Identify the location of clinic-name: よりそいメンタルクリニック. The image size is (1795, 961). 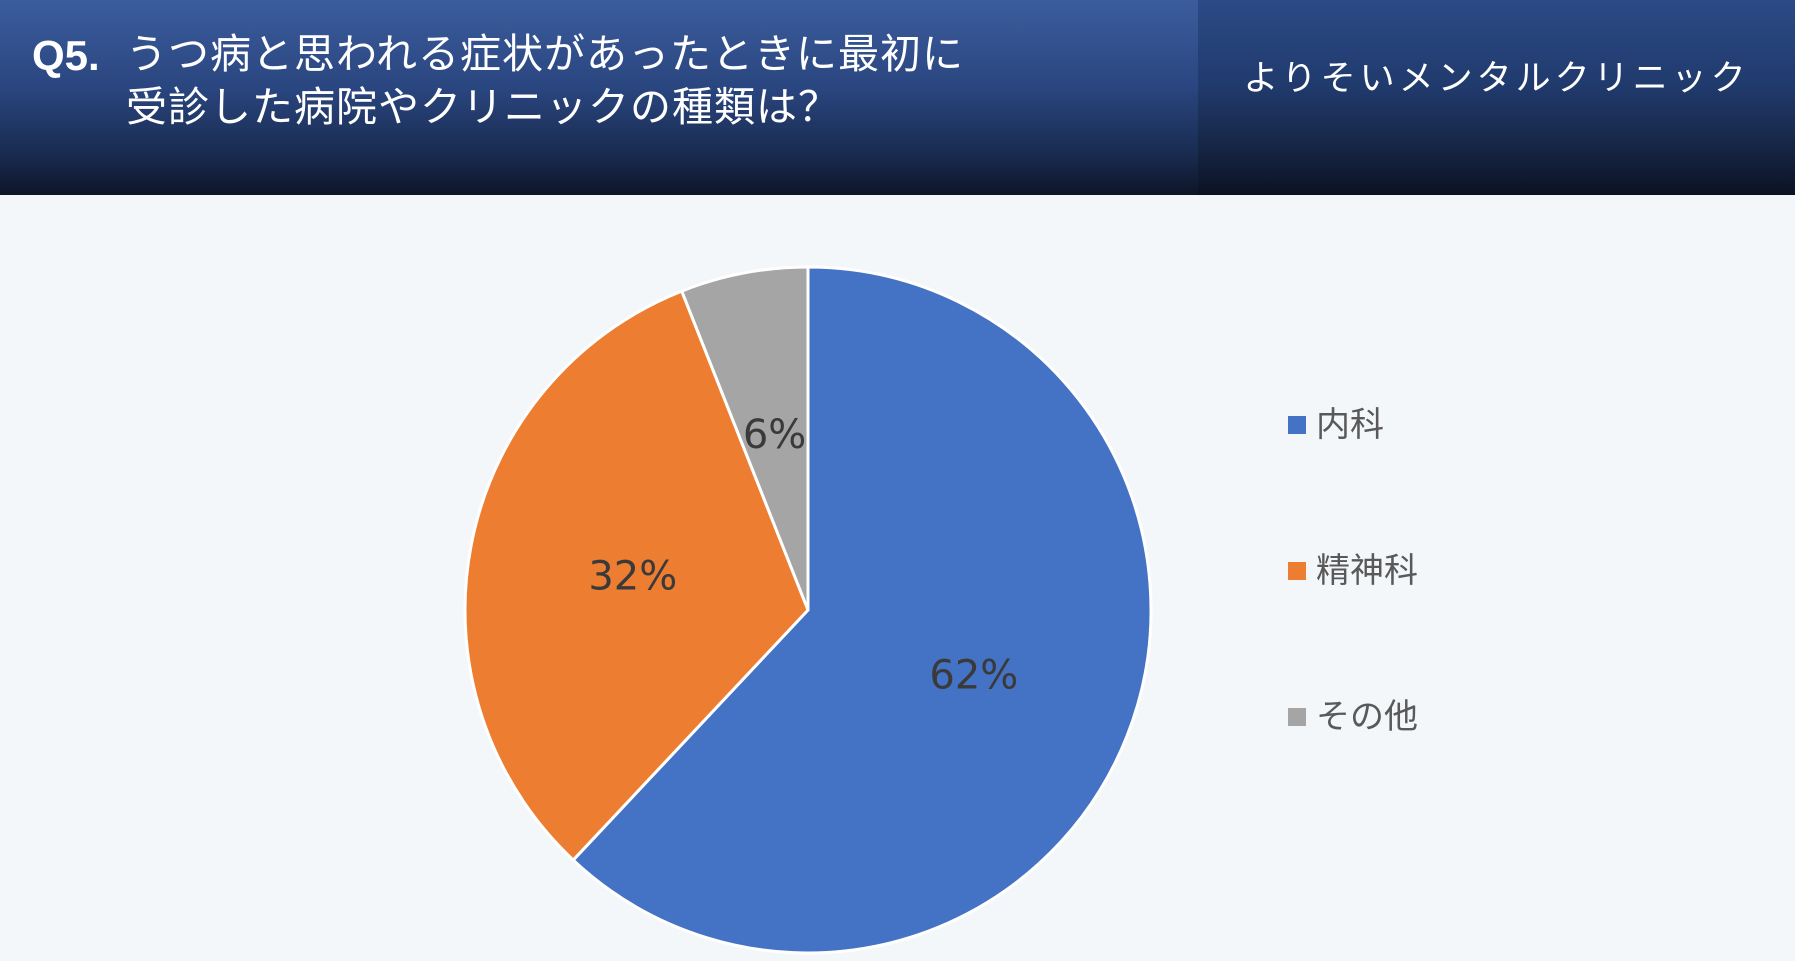
(1496, 78).